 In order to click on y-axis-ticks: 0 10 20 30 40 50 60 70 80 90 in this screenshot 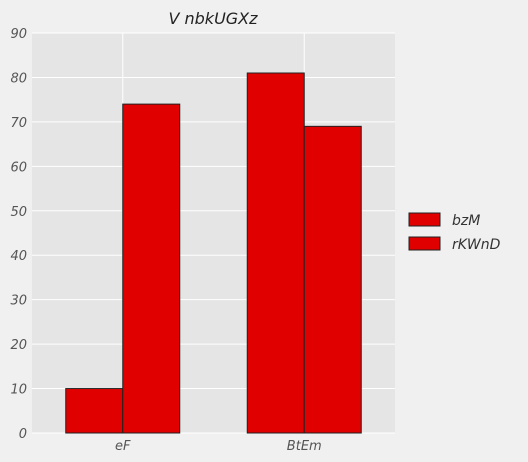, I will do `click(18, 234)`.